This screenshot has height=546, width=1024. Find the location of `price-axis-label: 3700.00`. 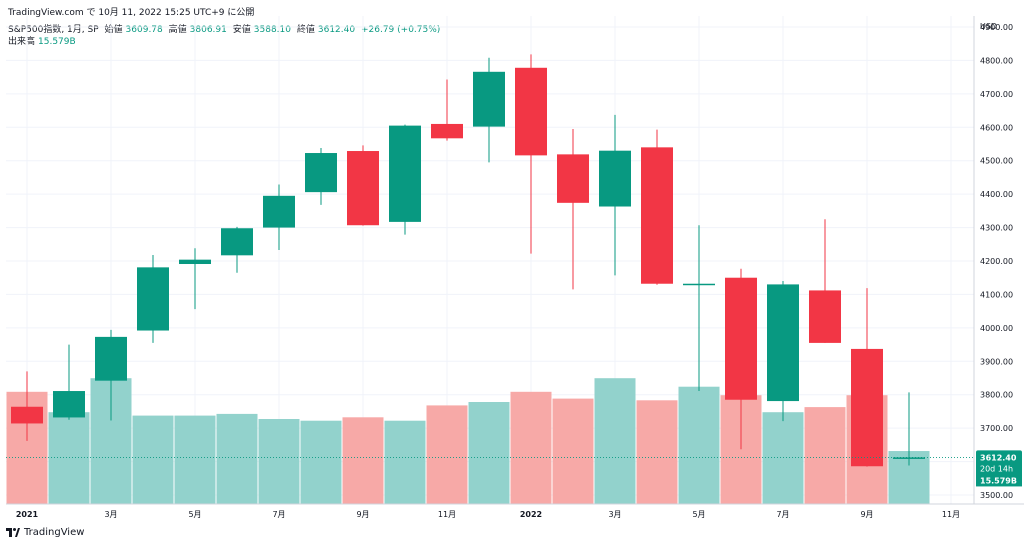

price-axis-label: 3700.00 is located at coordinates (996, 428).